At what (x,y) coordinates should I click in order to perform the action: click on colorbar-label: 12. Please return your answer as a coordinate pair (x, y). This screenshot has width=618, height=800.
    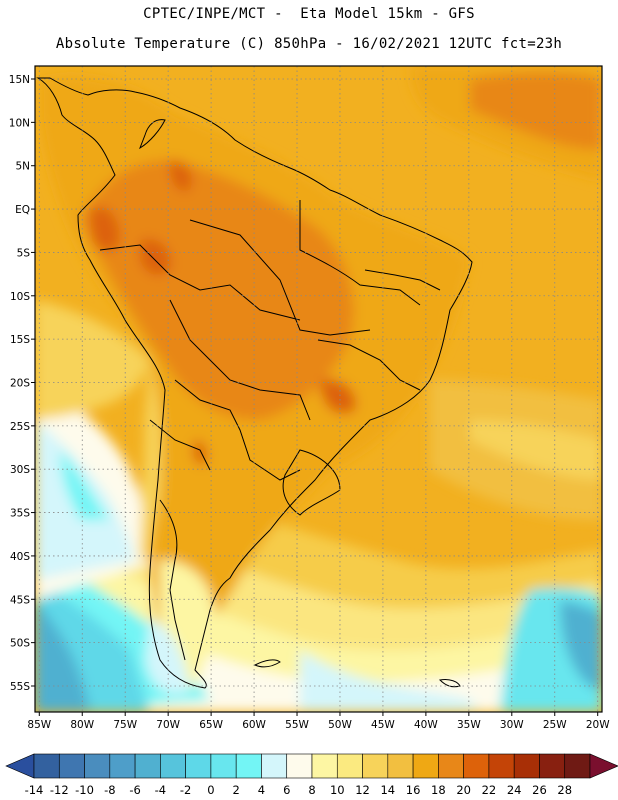
    Looking at the image, I should click on (362, 790).